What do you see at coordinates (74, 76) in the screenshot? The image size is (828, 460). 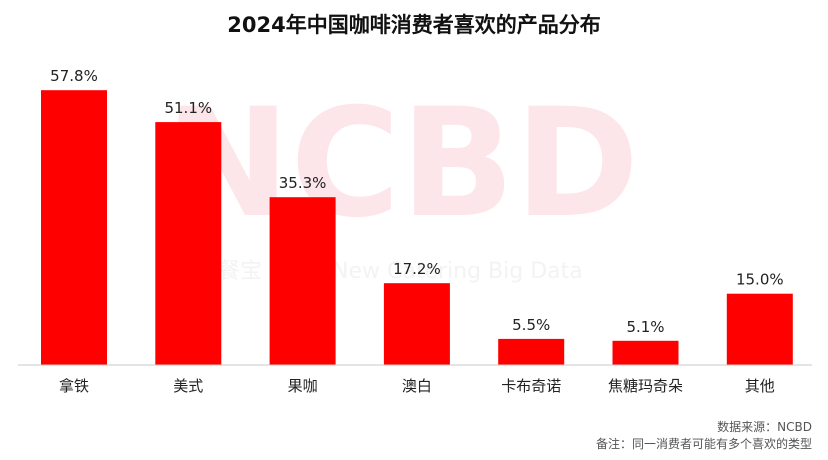 I see `value-label-1: 57.8%` at bounding box center [74, 76].